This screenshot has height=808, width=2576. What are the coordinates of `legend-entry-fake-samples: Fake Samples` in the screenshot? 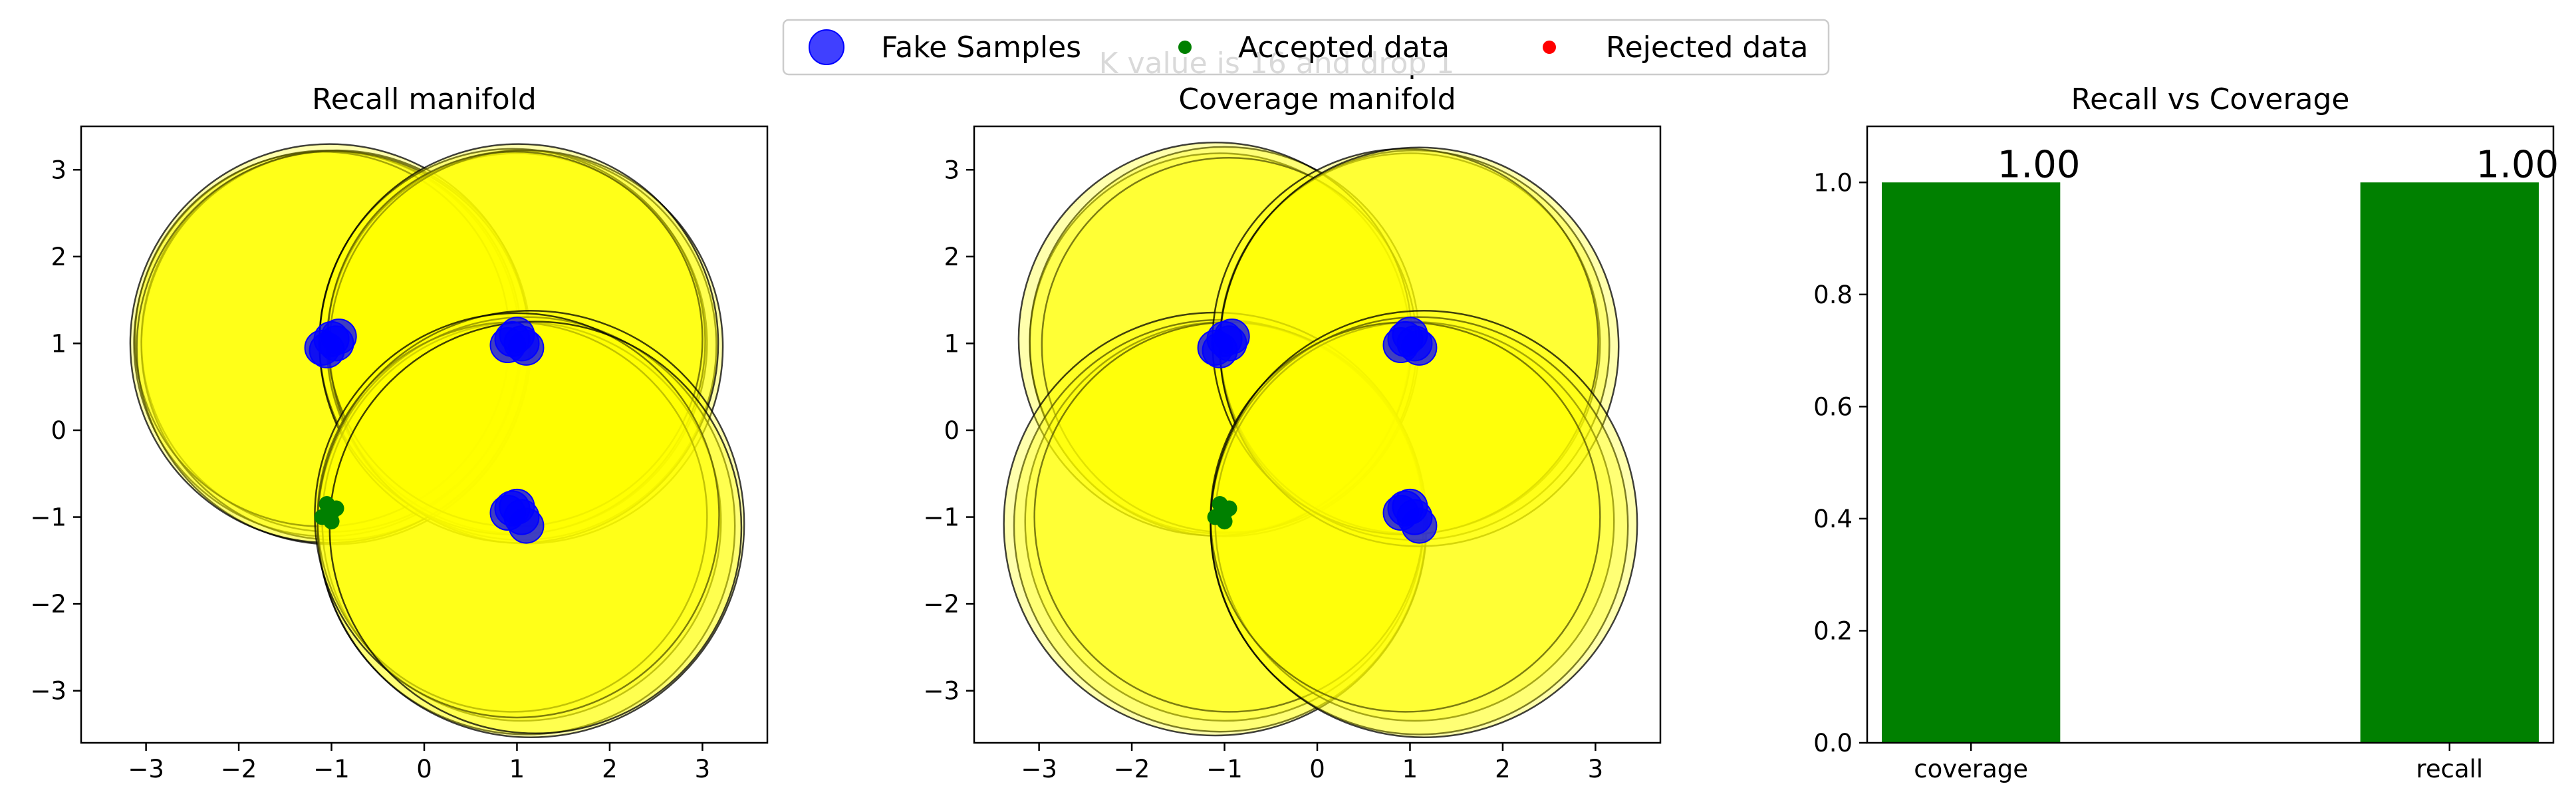 It's located at (945, 47).